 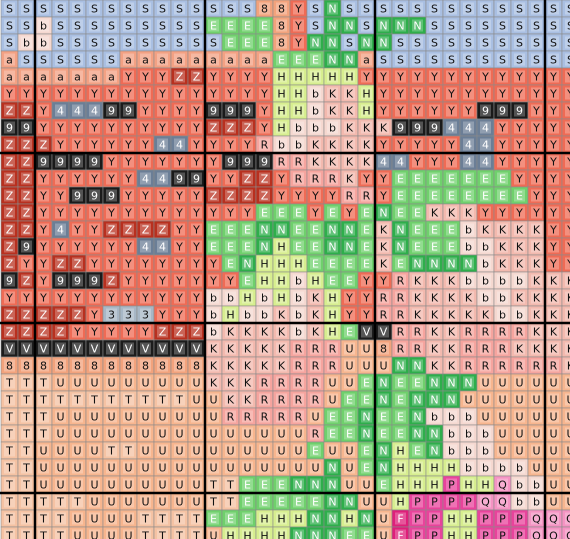 What do you see at coordinates (417, 502) in the screenshot?
I see `cell-symbol: P` at bounding box center [417, 502].